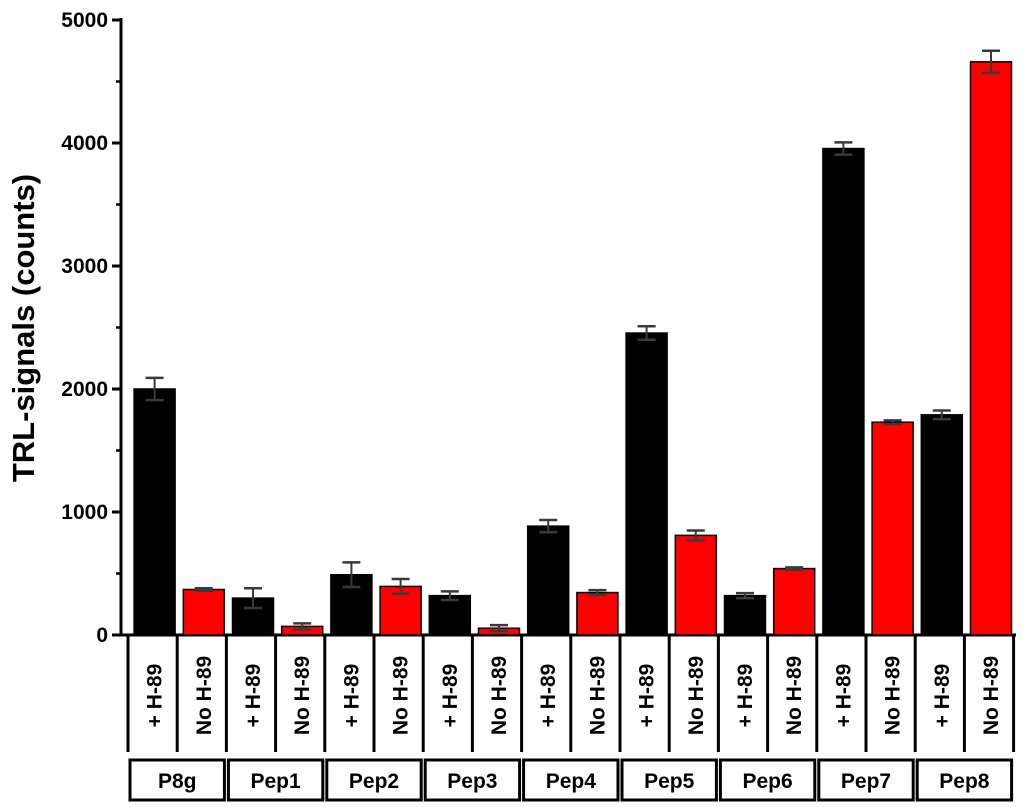  Describe the element at coordinates (84, 143) in the screenshot. I see `y-tick-label: 4000` at that location.